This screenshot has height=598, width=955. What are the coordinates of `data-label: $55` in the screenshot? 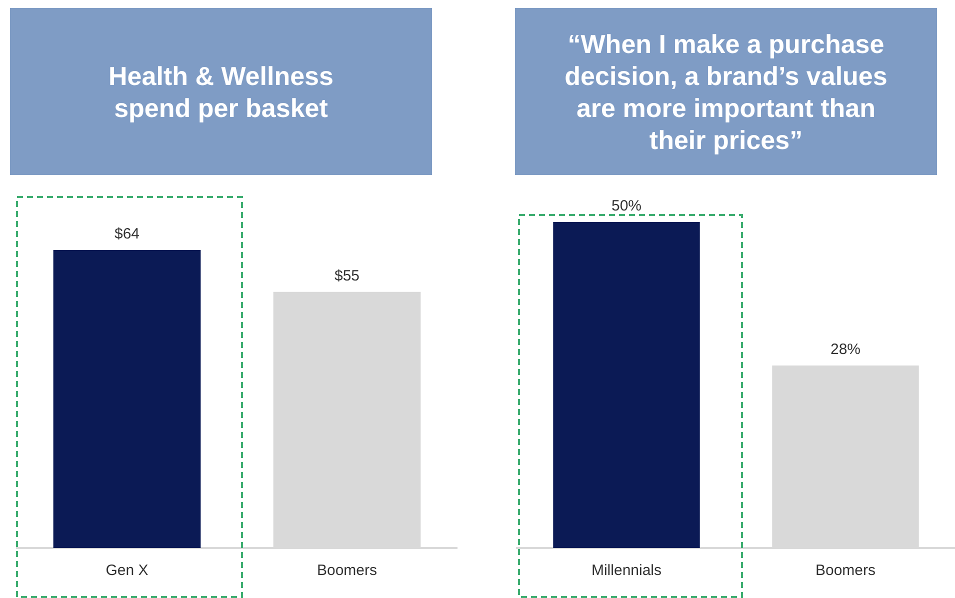 It's located at (347, 276).